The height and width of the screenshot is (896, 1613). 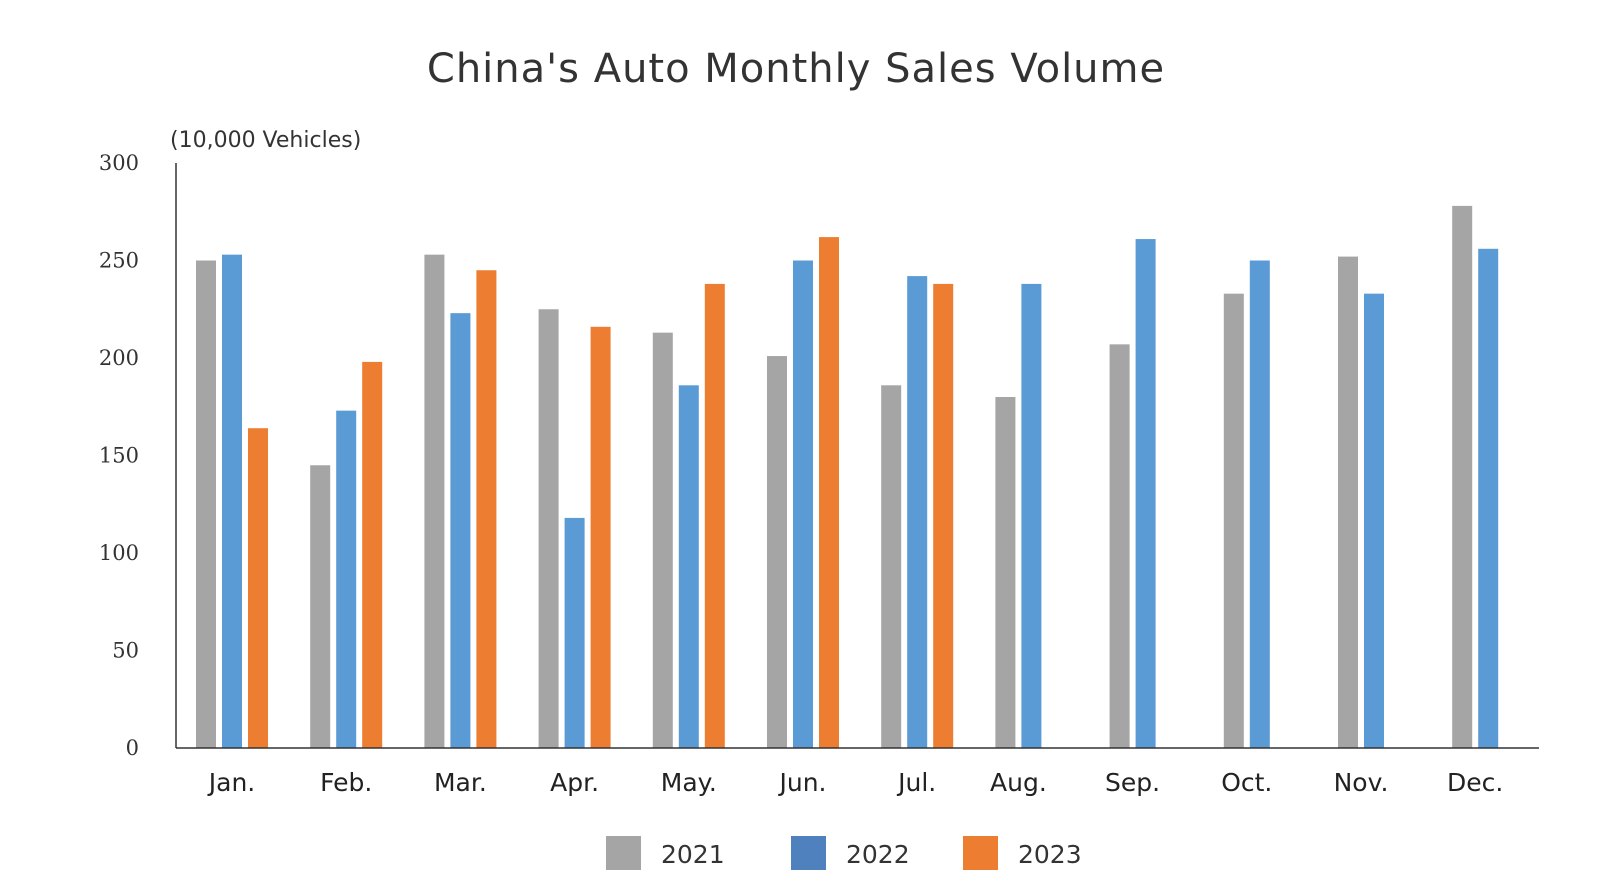 I want to click on x-tick-label: Dec., so click(x=1475, y=782).